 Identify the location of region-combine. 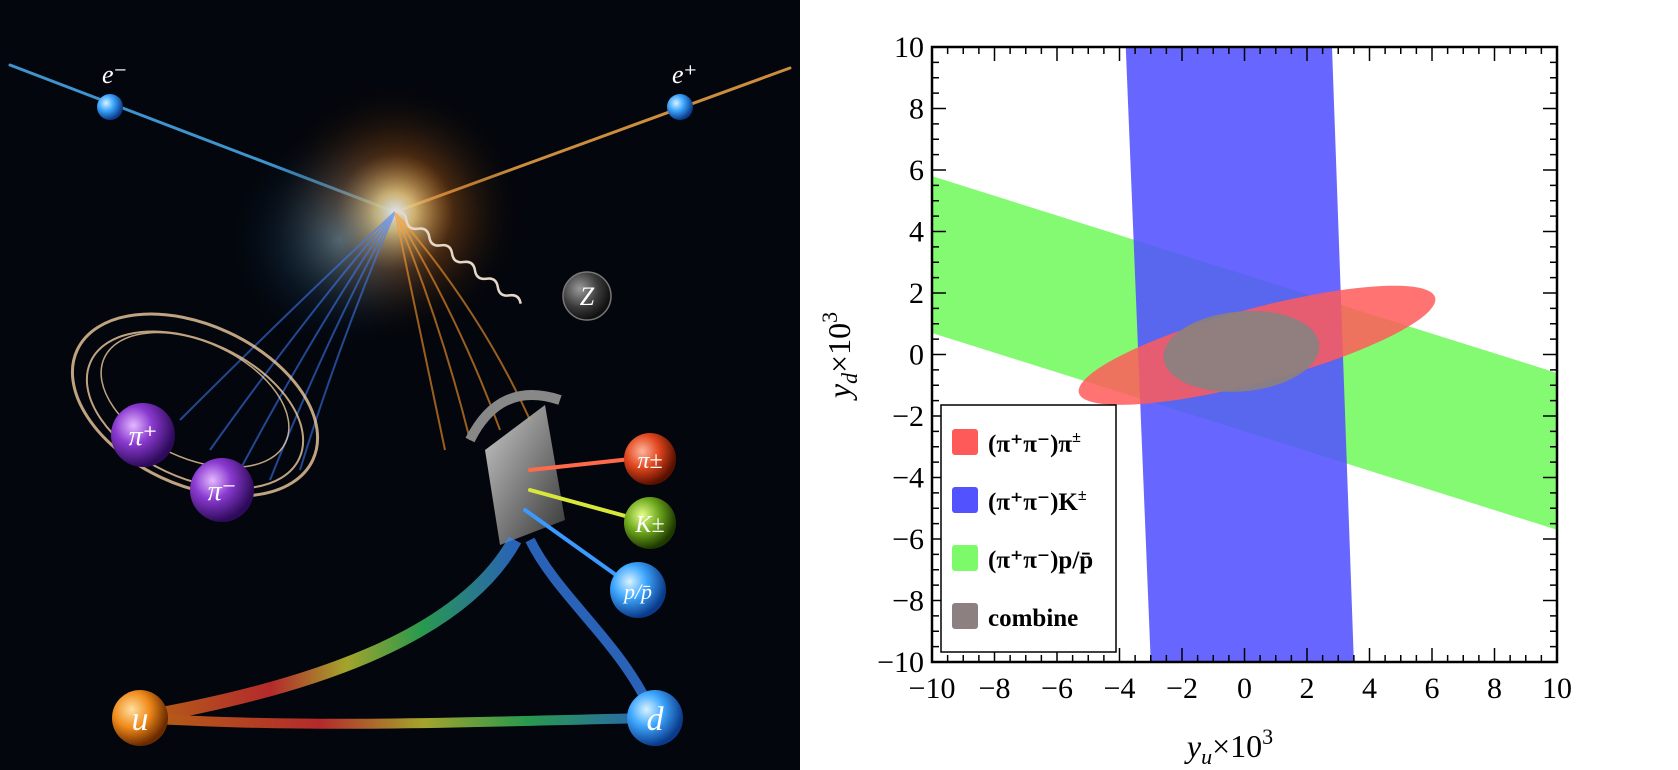
(1241, 351).